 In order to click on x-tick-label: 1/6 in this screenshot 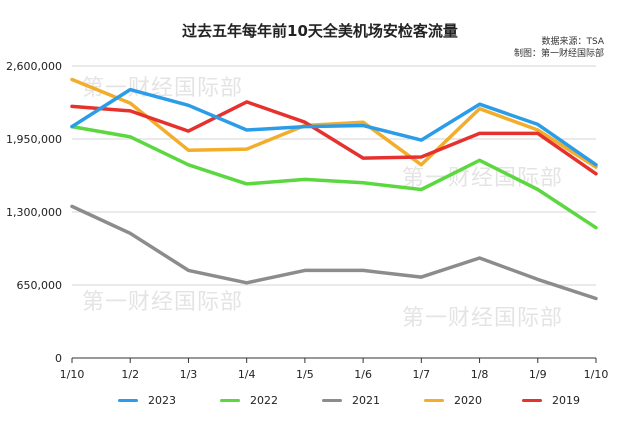, I will do `click(363, 374)`.